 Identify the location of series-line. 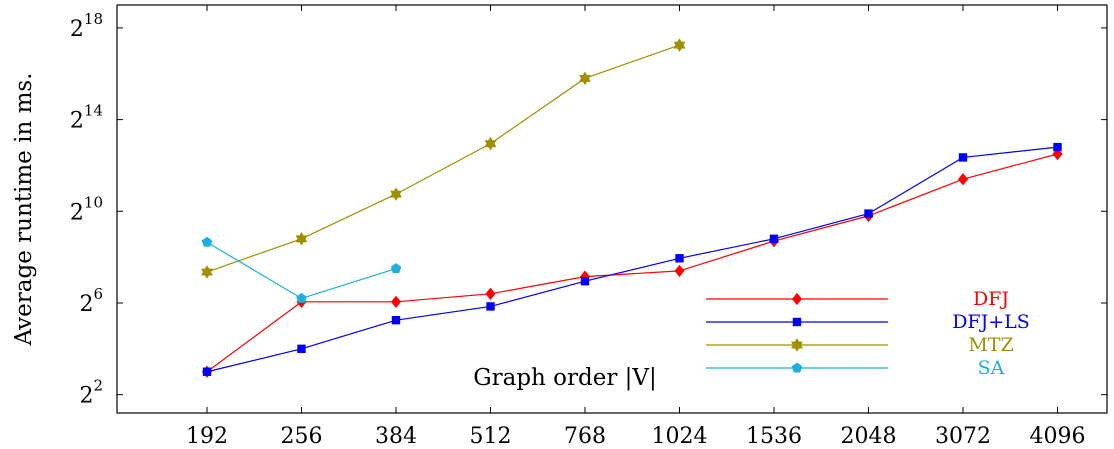
(301, 270).